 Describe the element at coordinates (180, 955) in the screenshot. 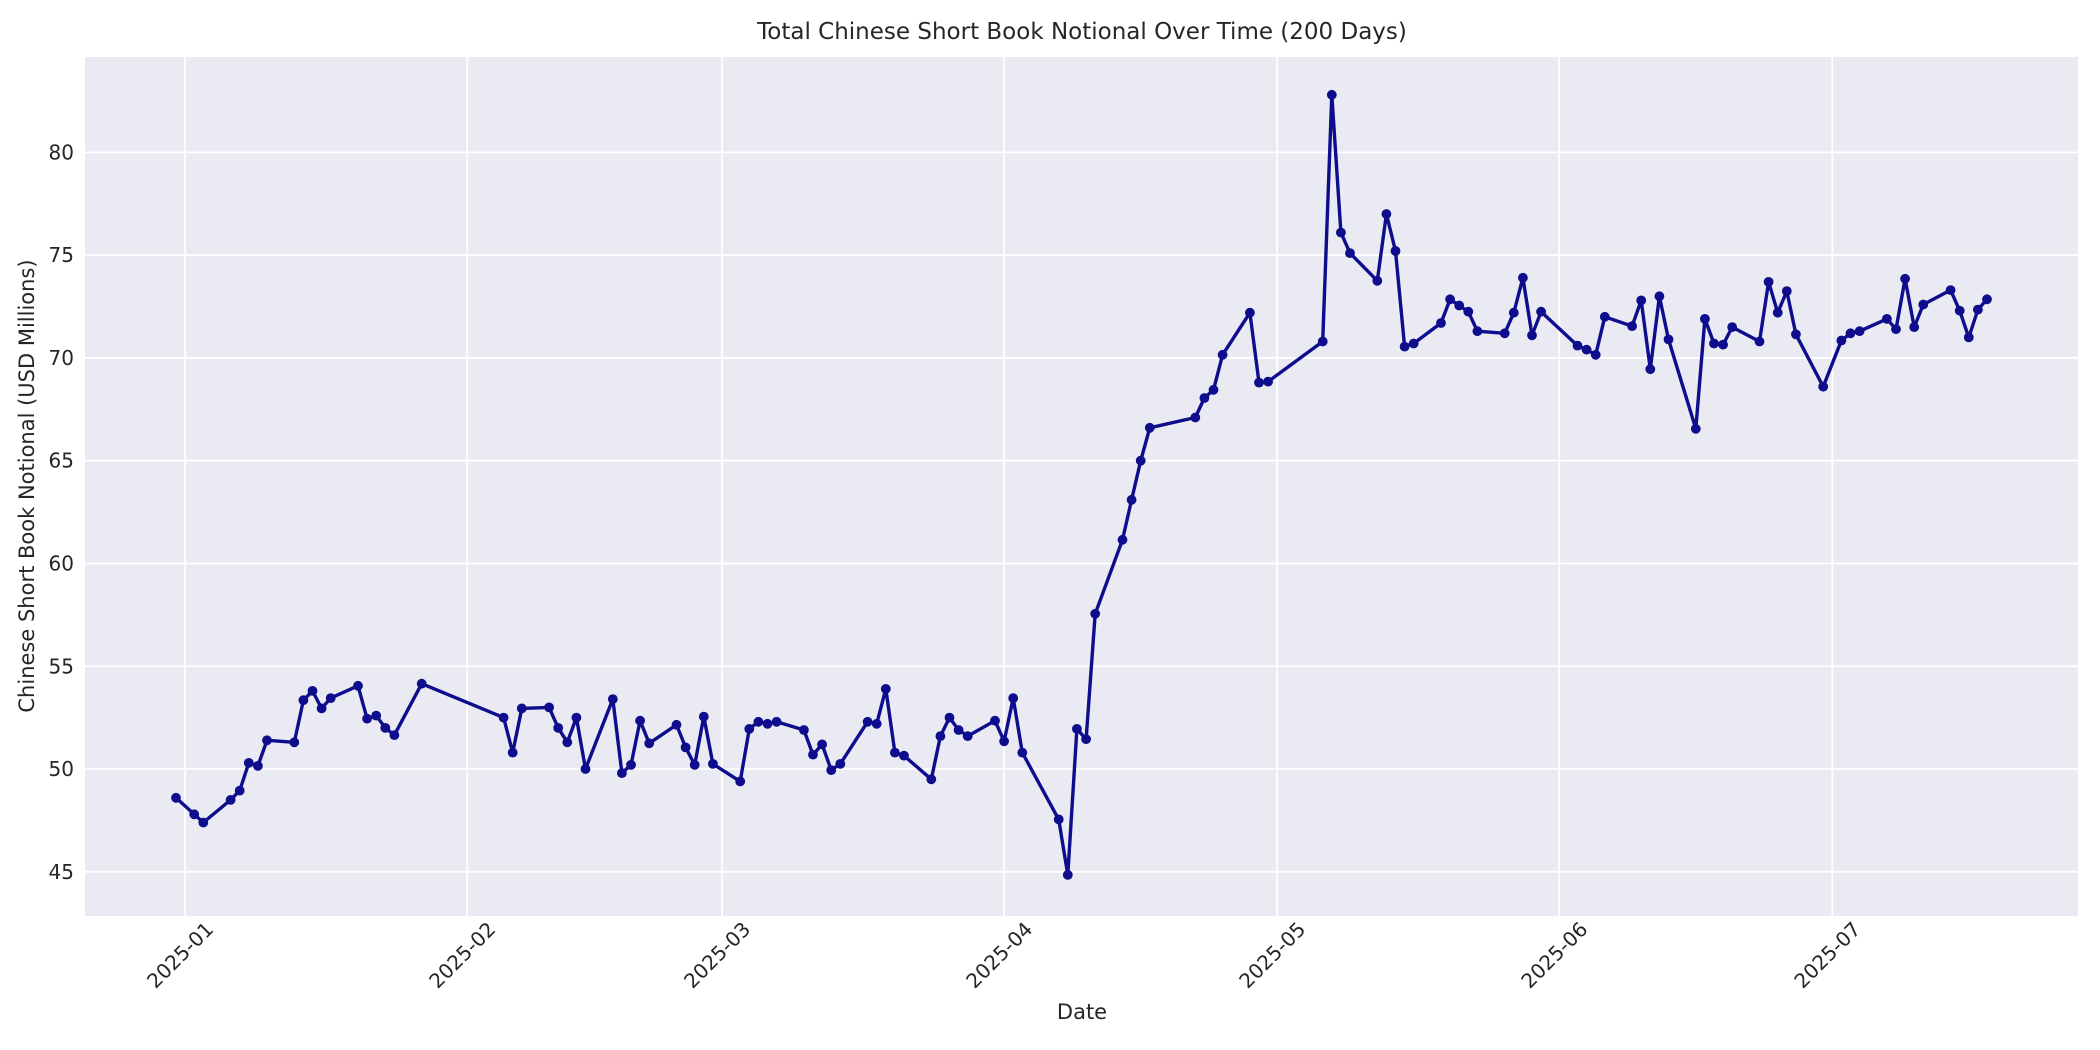

I see `x-tick-label: 2025-01` at that location.